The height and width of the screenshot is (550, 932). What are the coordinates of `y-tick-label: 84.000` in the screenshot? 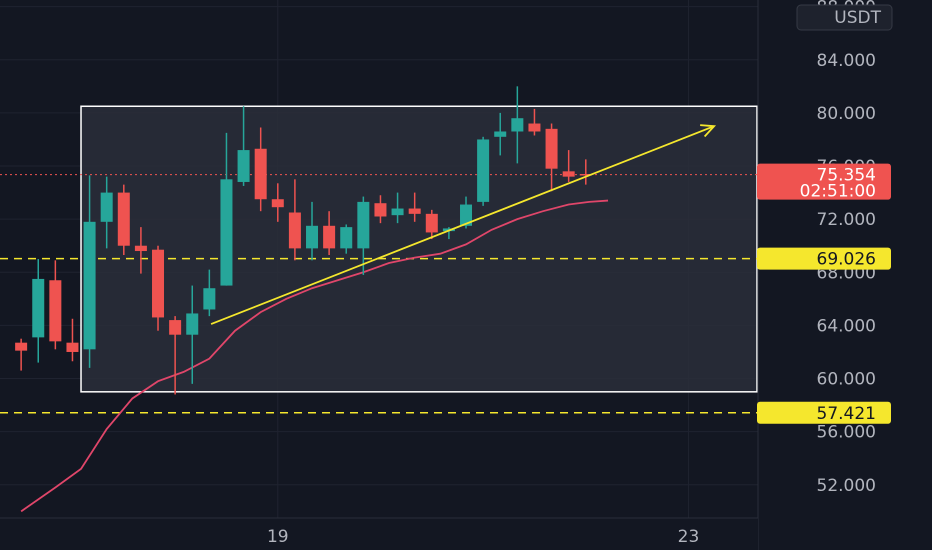 It's located at (846, 61).